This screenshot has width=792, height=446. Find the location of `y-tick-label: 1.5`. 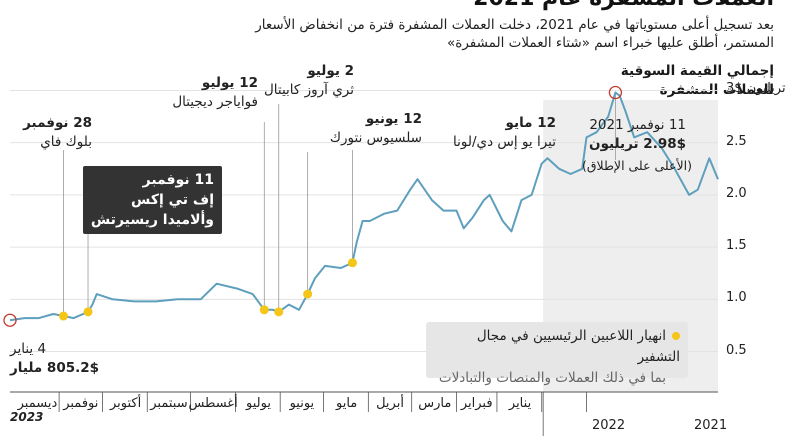

y-tick-label: 1.5 is located at coordinates (736, 246).